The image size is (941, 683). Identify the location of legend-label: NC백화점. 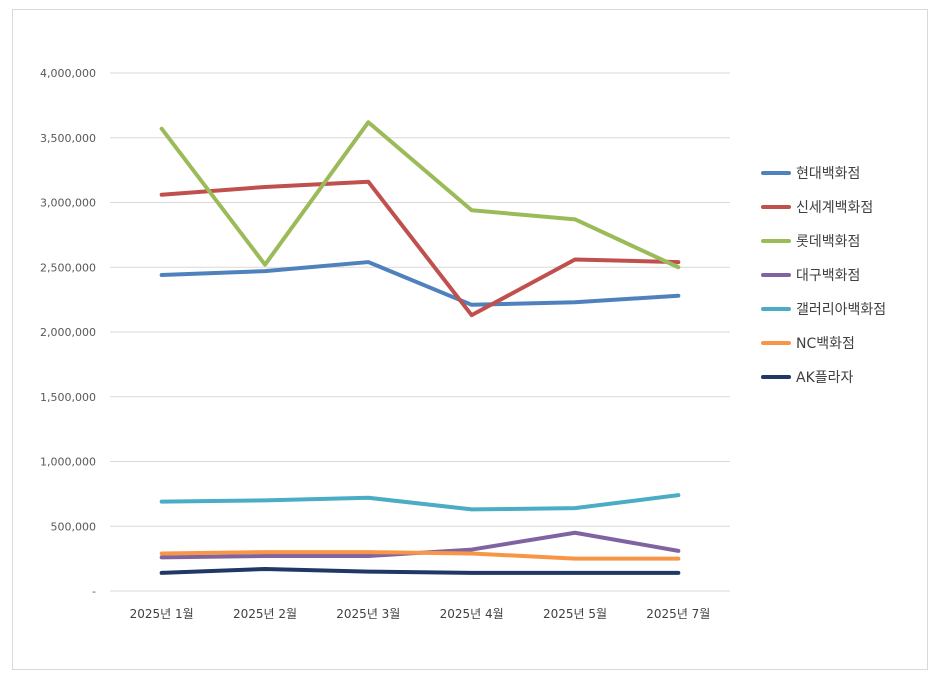
(825, 344).